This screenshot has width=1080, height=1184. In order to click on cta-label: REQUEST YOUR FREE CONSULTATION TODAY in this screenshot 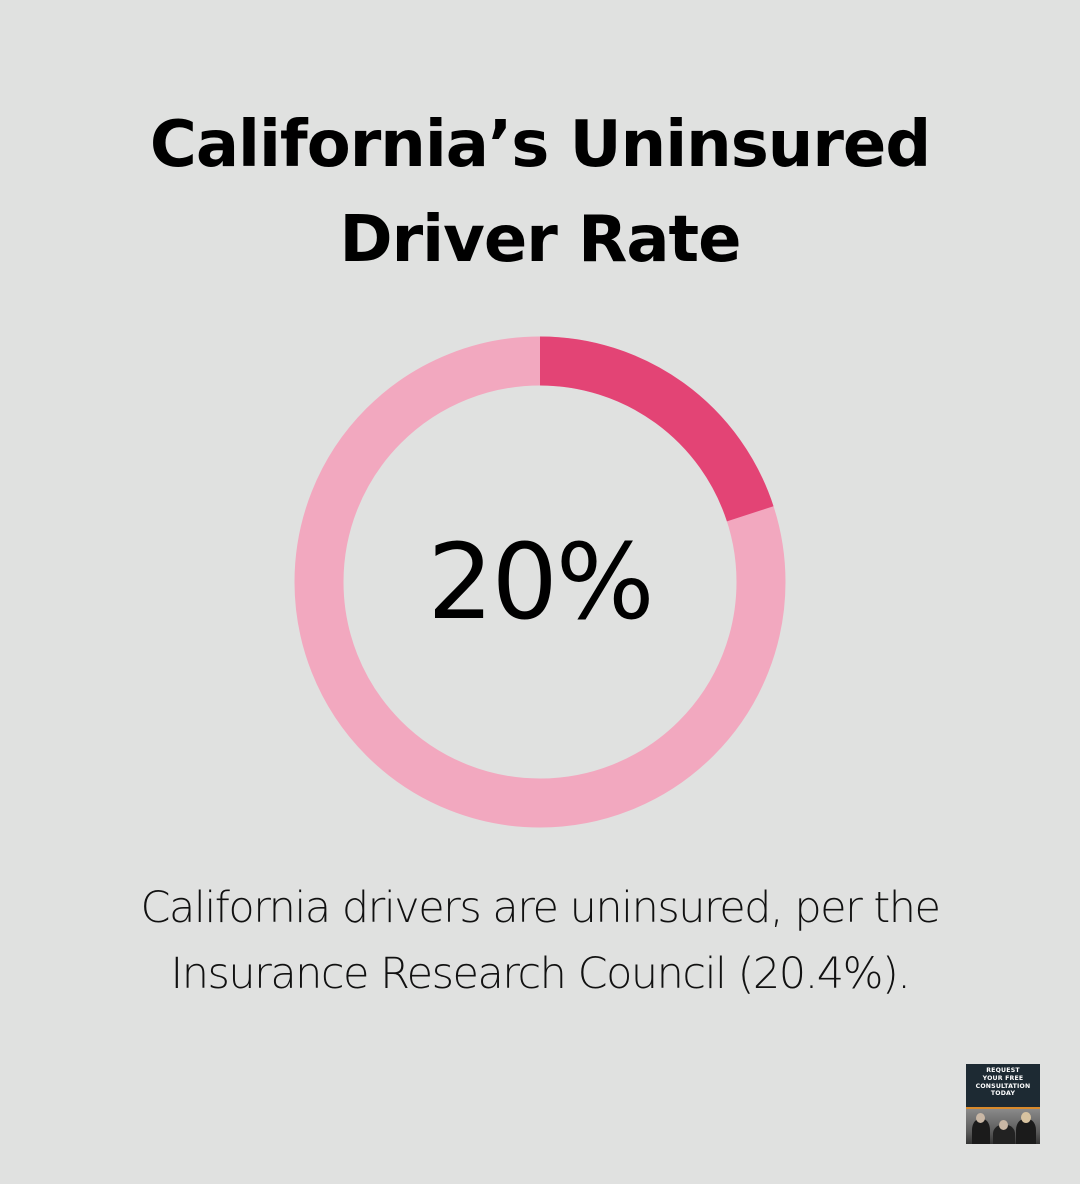, I will do `click(1003, 1085)`.